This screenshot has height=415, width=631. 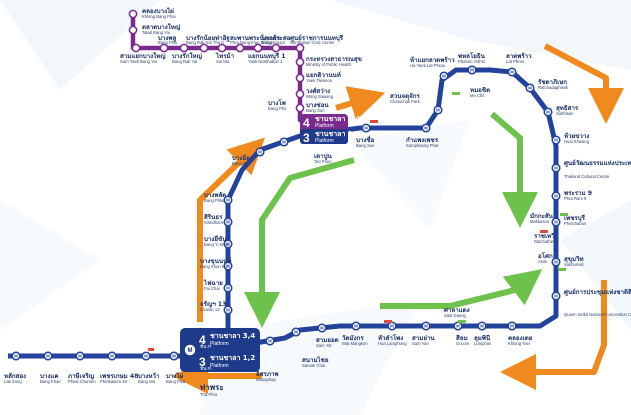 What do you see at coordinates (463, 343) in the screenshot?
I see `svg-text: Si Lom` at bounding box center [463, 343].